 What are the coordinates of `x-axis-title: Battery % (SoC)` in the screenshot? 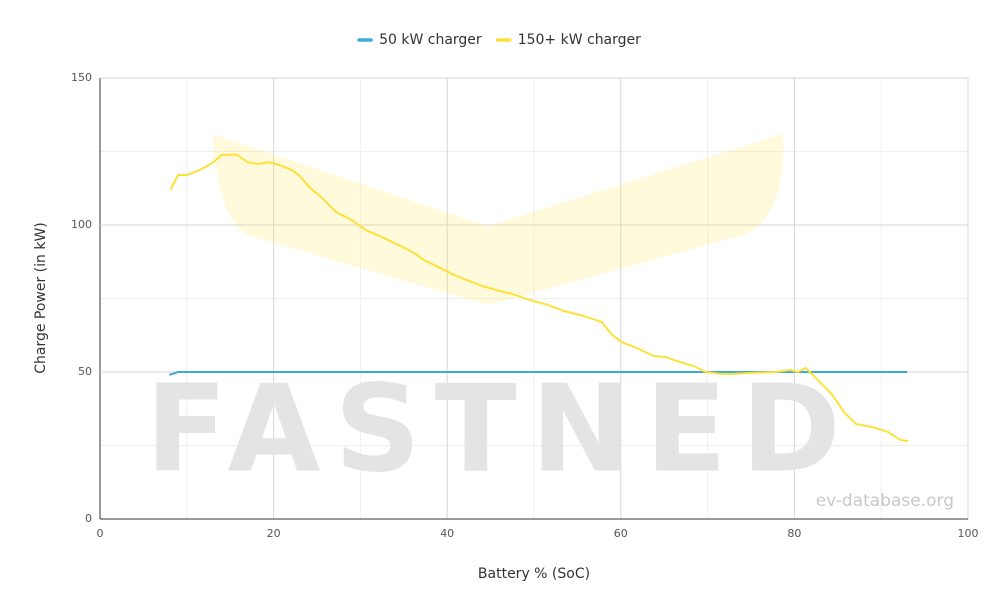 It's located at (534, 574).